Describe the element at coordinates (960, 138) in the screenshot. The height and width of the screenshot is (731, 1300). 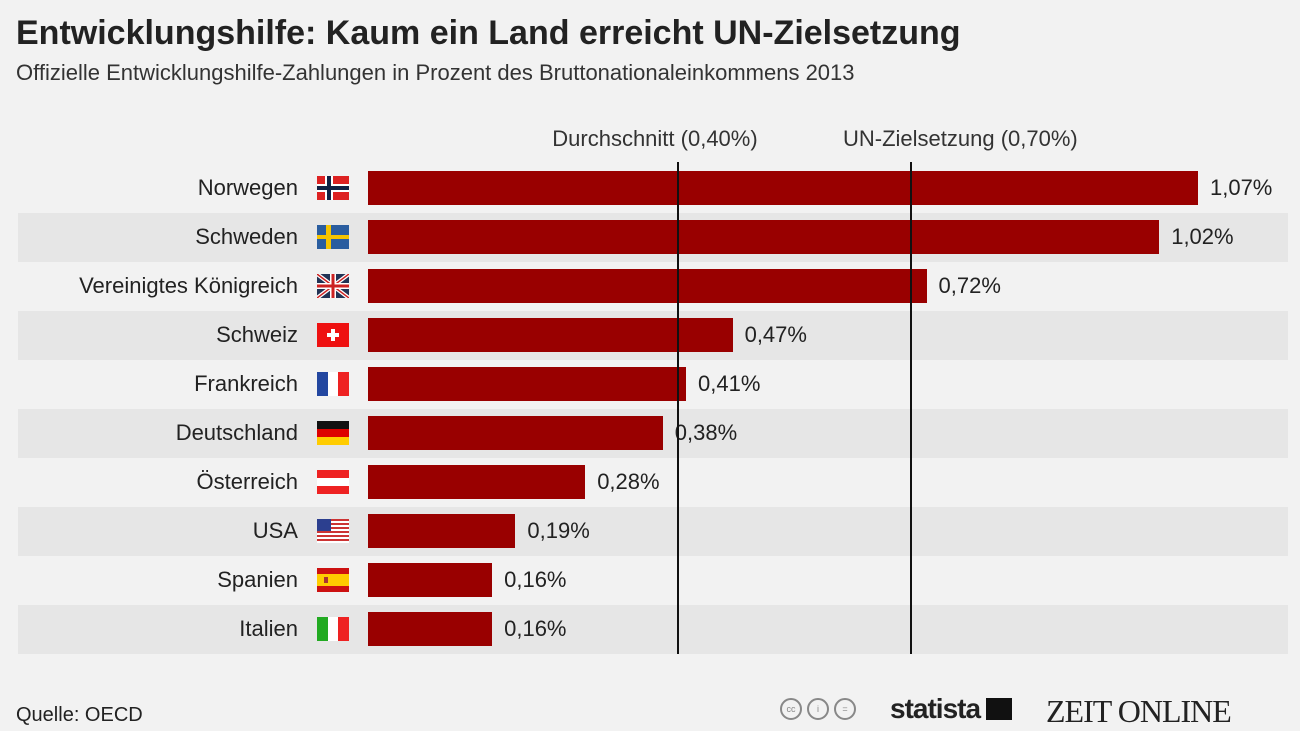
I see `reference-line-label: UN-Zielsetzung (0,70%)` at that location.